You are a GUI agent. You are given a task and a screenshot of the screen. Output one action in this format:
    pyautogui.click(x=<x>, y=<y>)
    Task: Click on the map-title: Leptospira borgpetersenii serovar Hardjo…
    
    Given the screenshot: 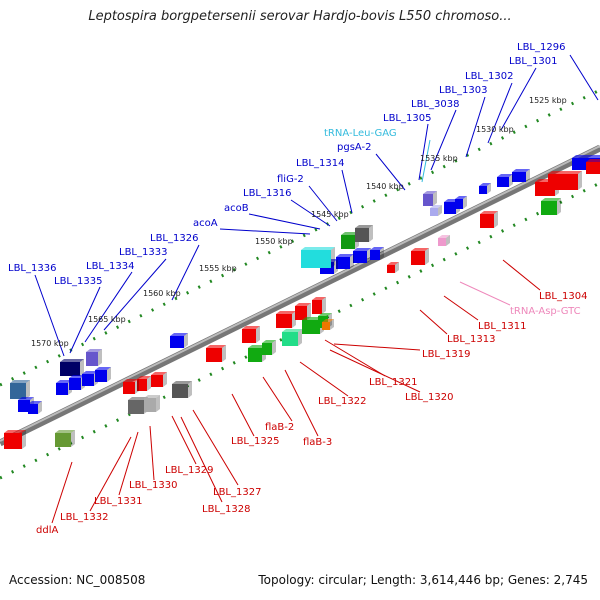 What is the action you would take?
    pyautogui.click(x=300, y=16)
    